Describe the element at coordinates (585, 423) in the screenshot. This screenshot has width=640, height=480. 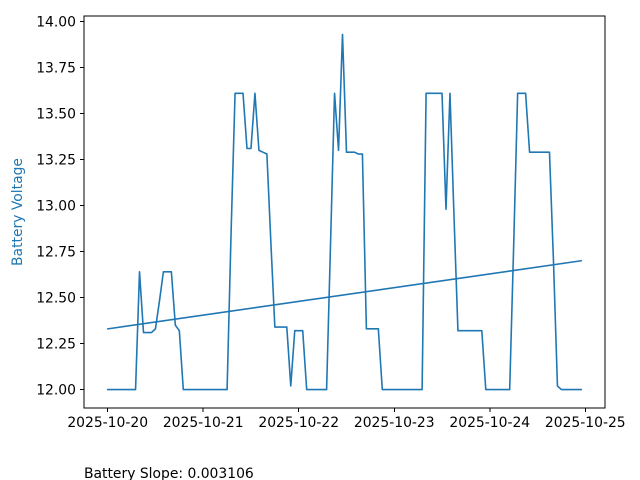
I see `x-tick-label: 2025-10-25` at that location.